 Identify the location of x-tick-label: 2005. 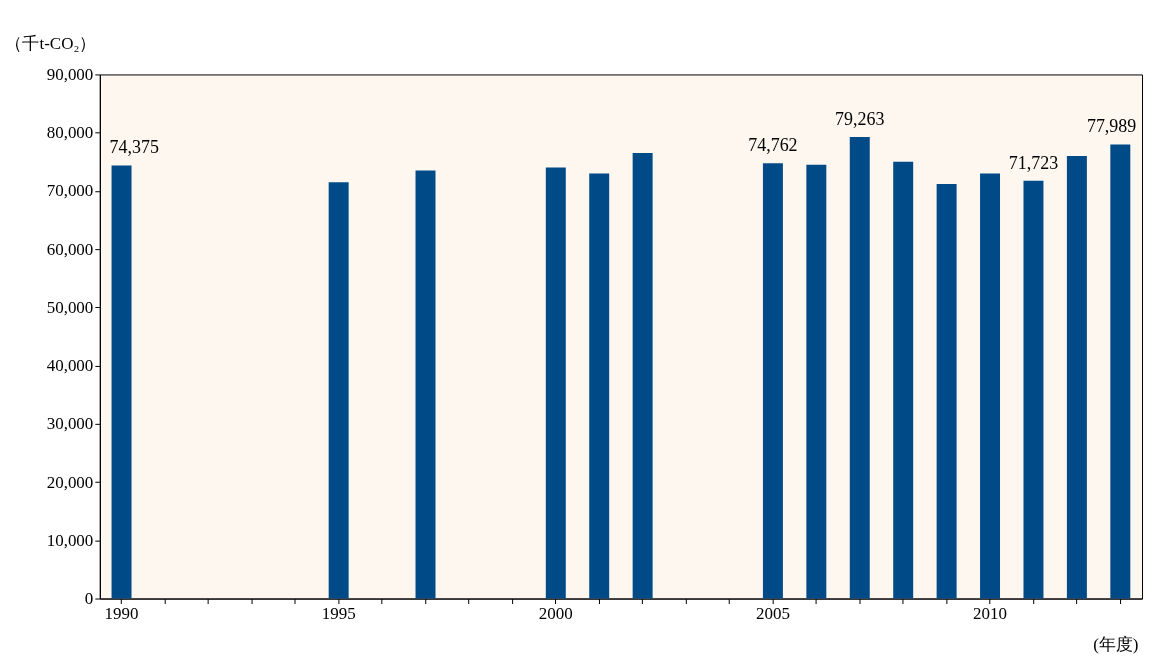
(772, 613).